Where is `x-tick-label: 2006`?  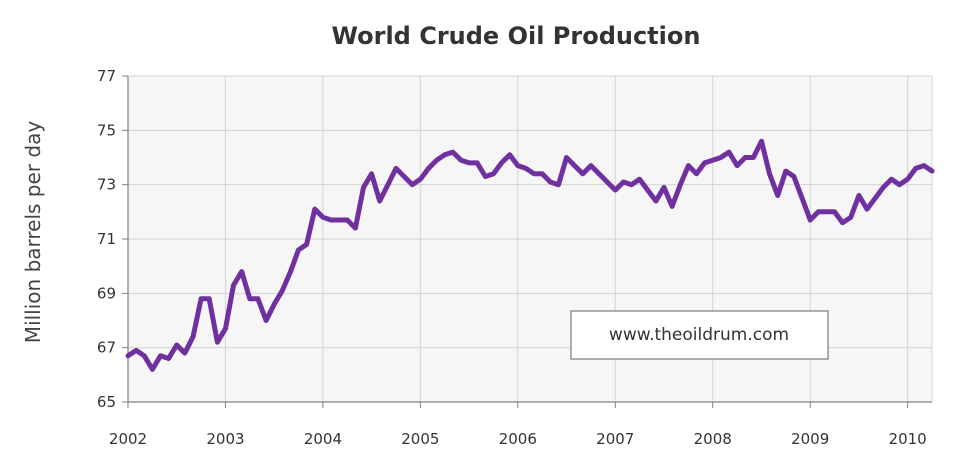 x-tick-label: 2006 is located at coordinates (518, 439).